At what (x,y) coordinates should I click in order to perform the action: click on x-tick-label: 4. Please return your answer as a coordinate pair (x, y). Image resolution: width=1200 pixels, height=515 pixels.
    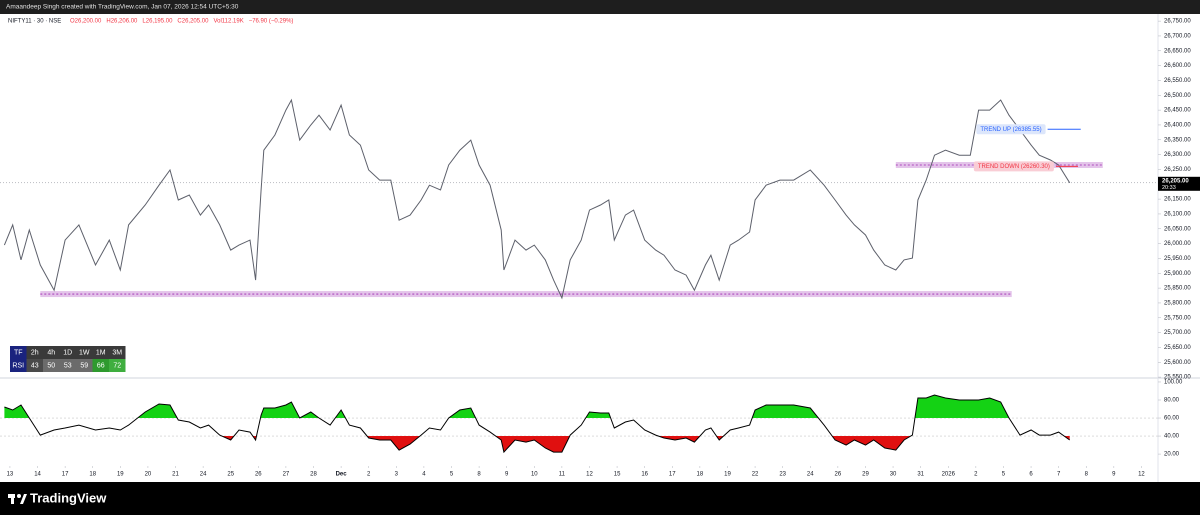
    Looking at the image, I should click on (424, 475).